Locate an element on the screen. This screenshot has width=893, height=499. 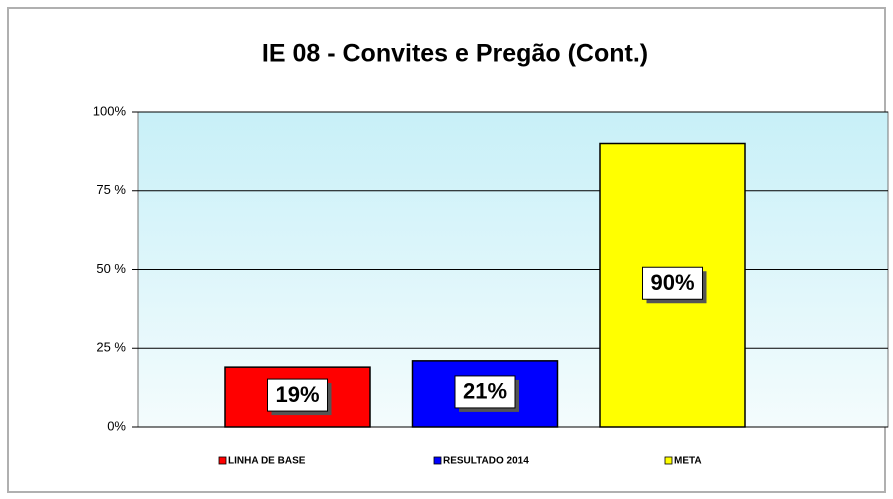
data-label: 90% is located at coordinates (672, 282).